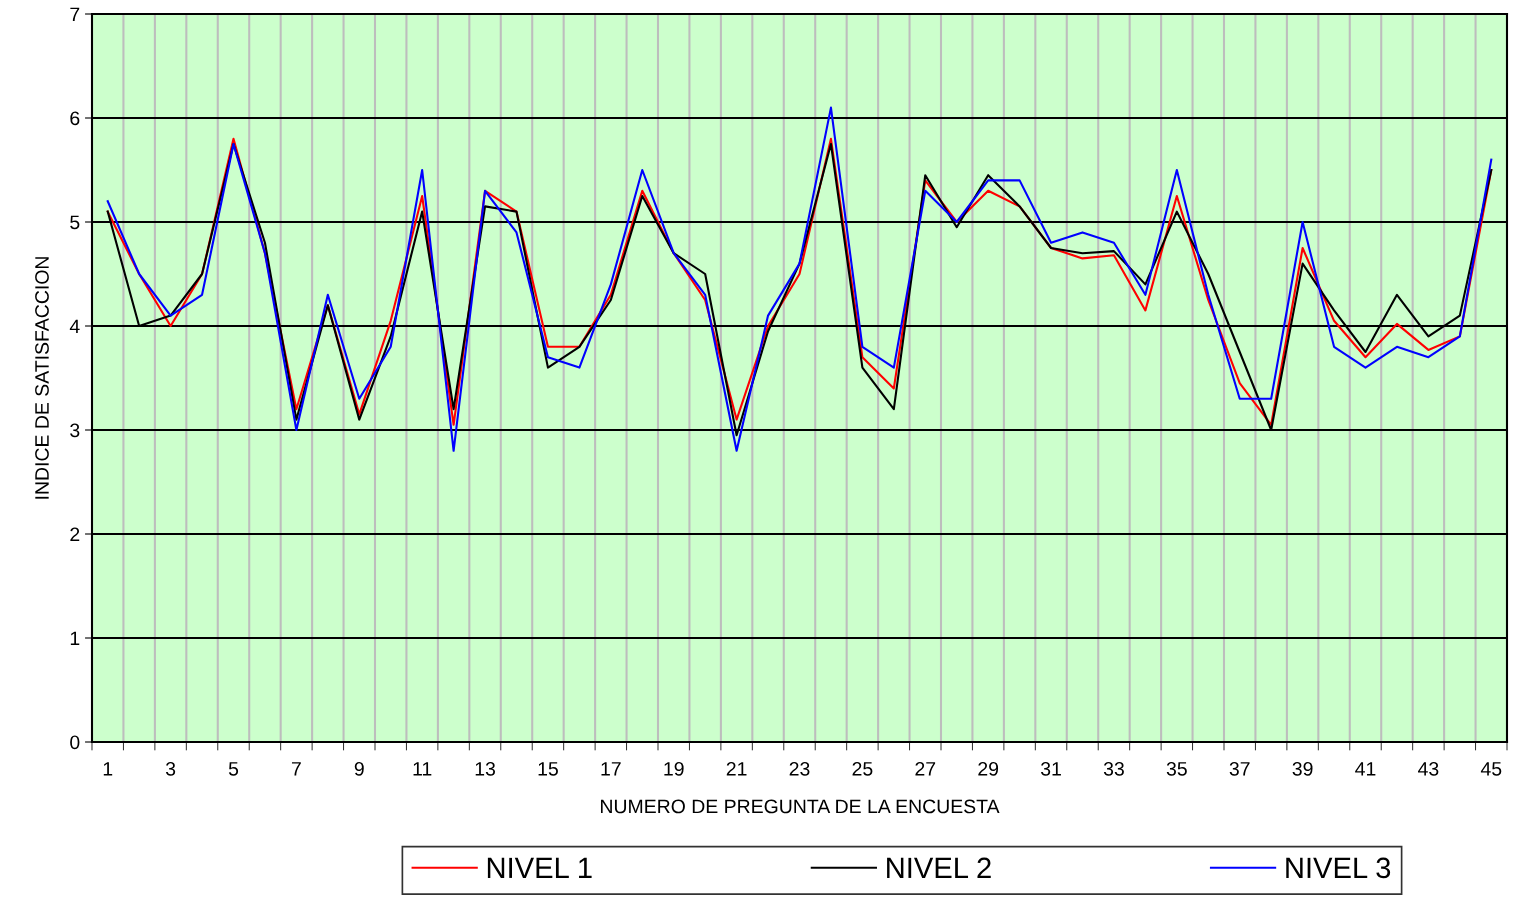  What do you see at coordinates (1050, 768) in the screenshot?
I see `x-tick-label: 31` at bounding box center [1050, 768].